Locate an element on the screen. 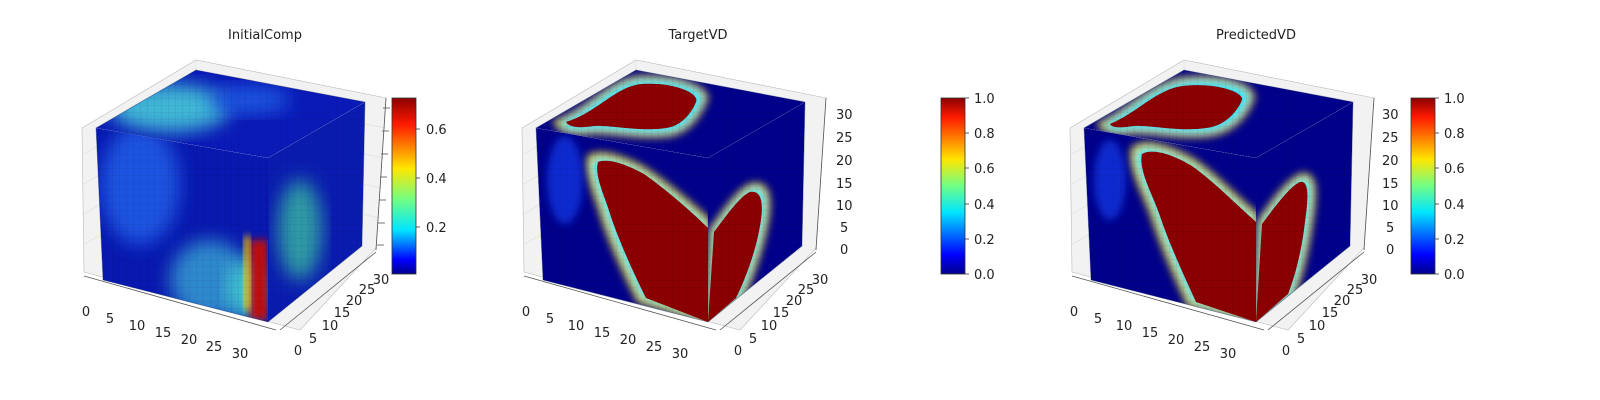  x-axis-initialcomp: 0 5 10 15 20 25 30 is located at coordinates (179, 318).